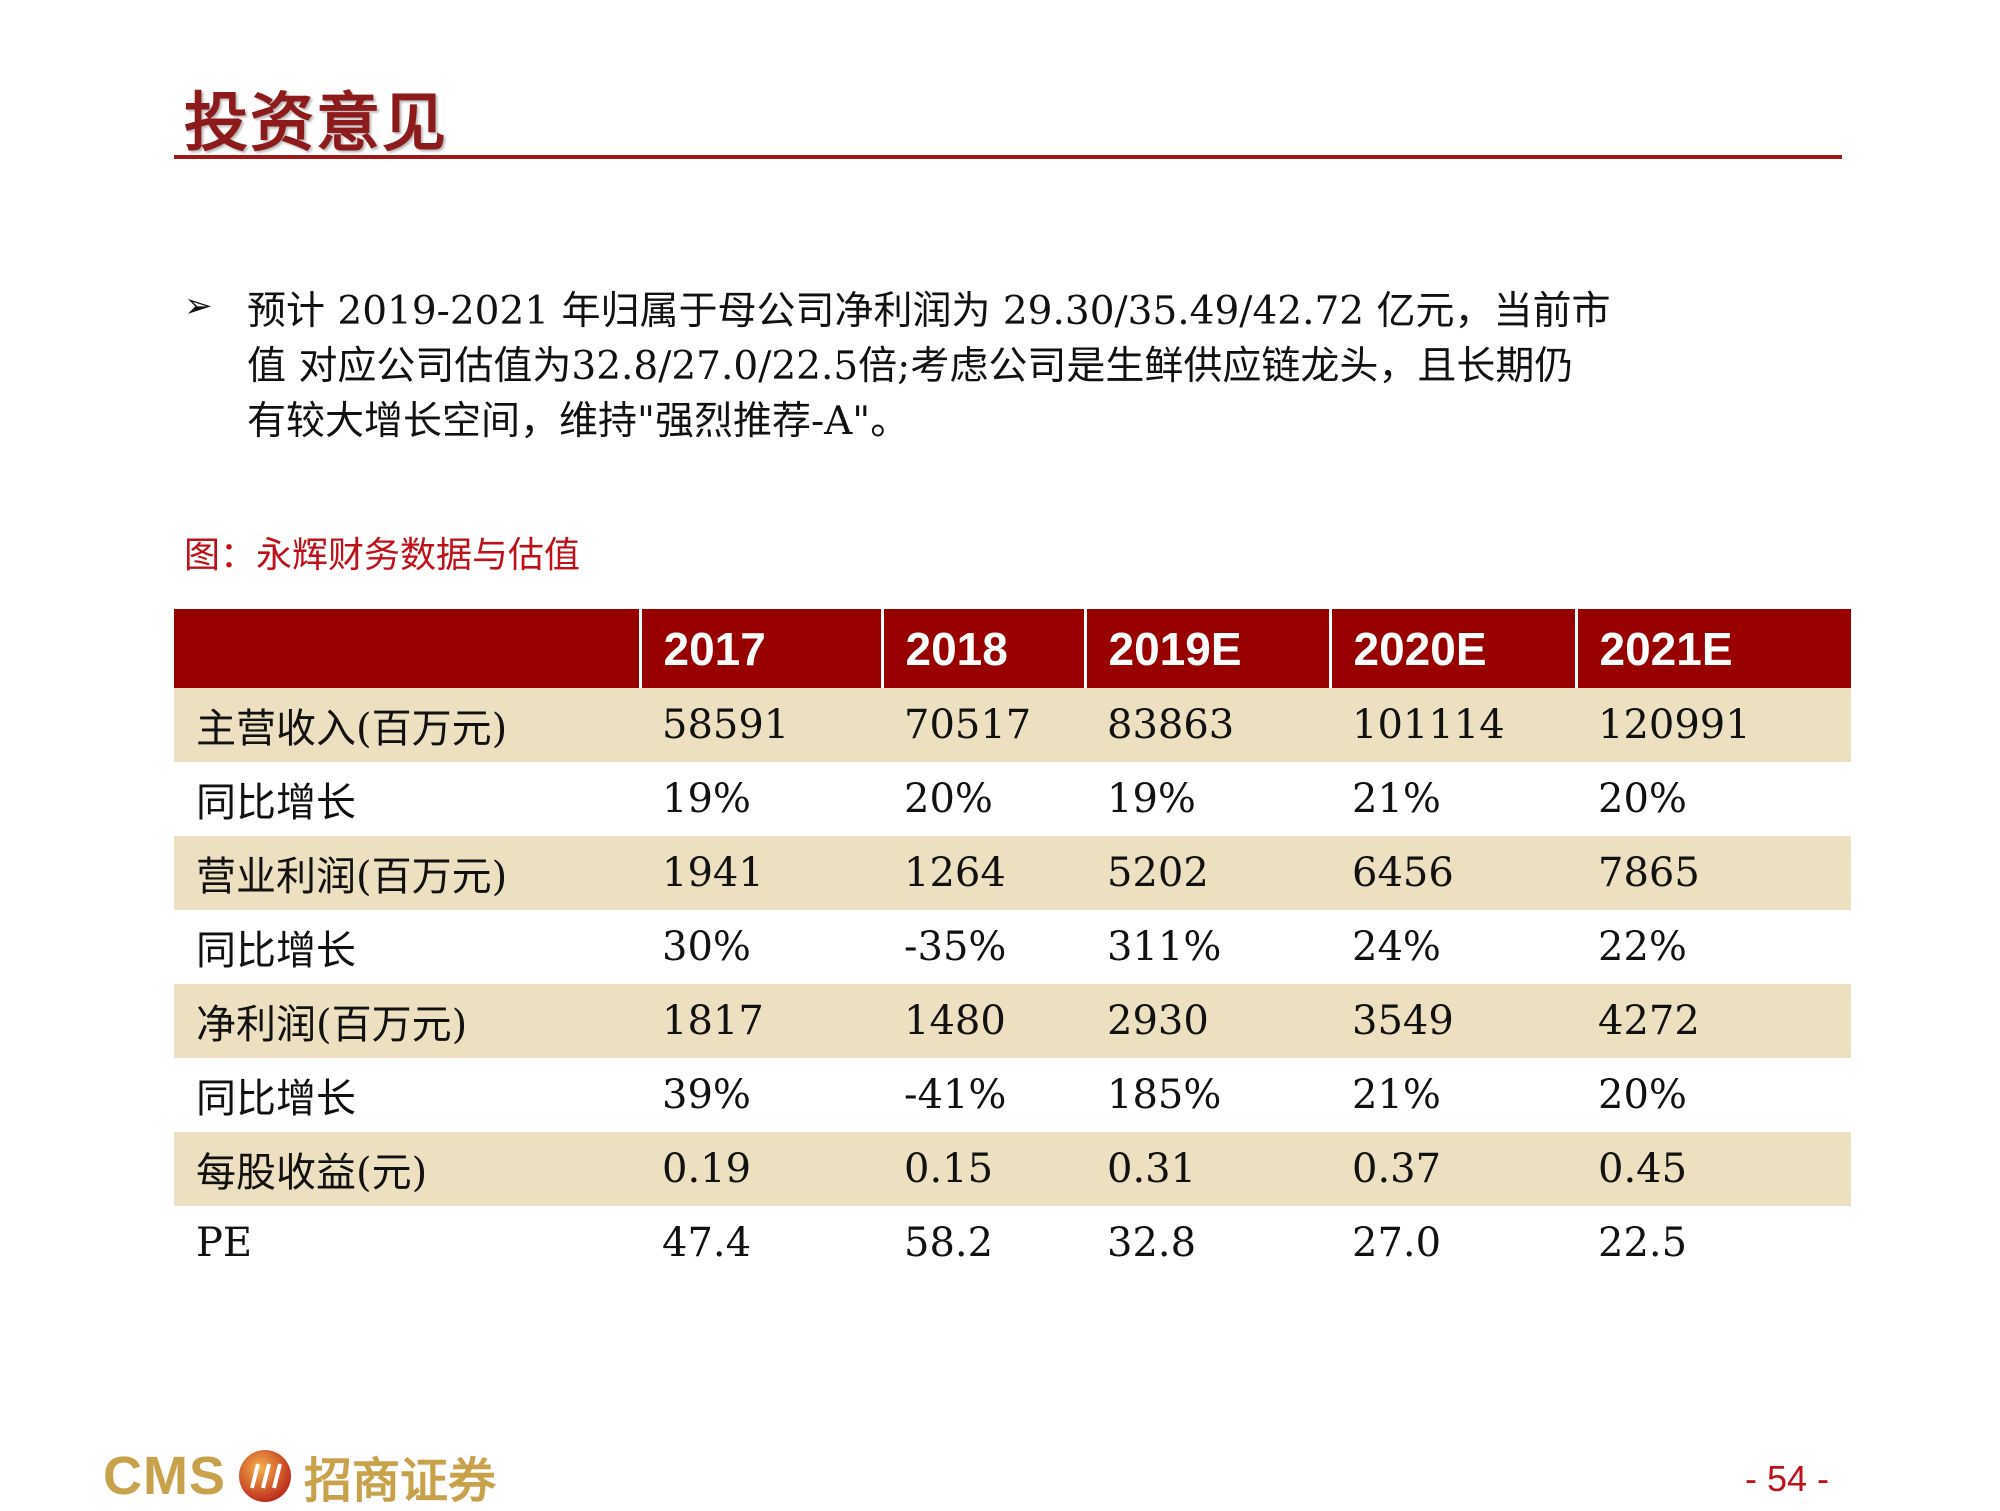 The height and width of the screenshot is (1511, 2000). I want to click on table-row: 同比增长 39% -41% 185% 21% 20%, so click(1012, 1095).